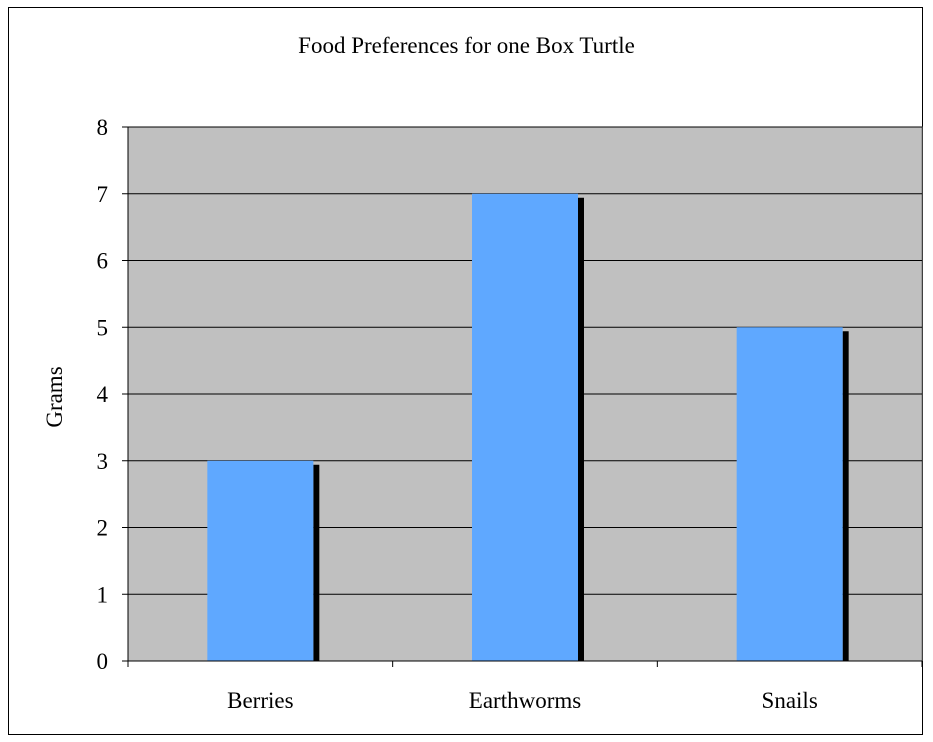  I want to click on x-category-label: Earthworms, so click(525, 700).